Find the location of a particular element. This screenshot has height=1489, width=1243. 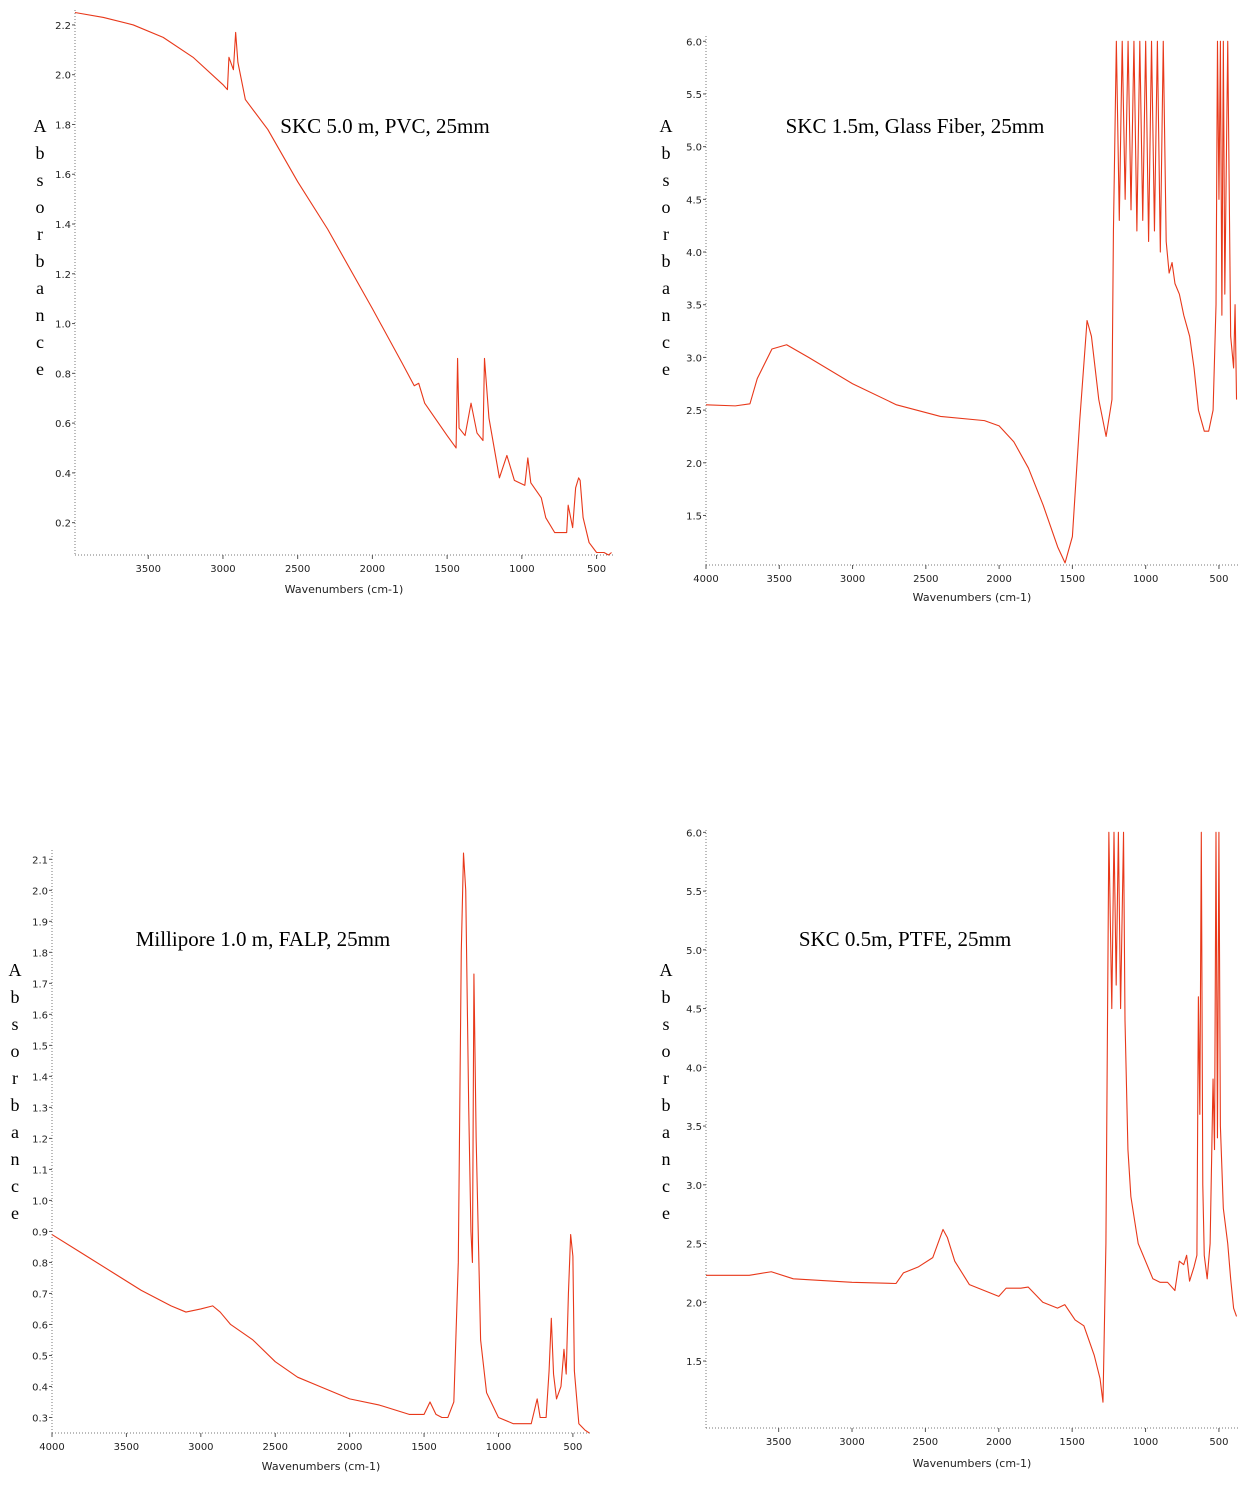

chart-title: Millipore 1.0 m, FALP, 25mm is located at coordinates (263, 939).